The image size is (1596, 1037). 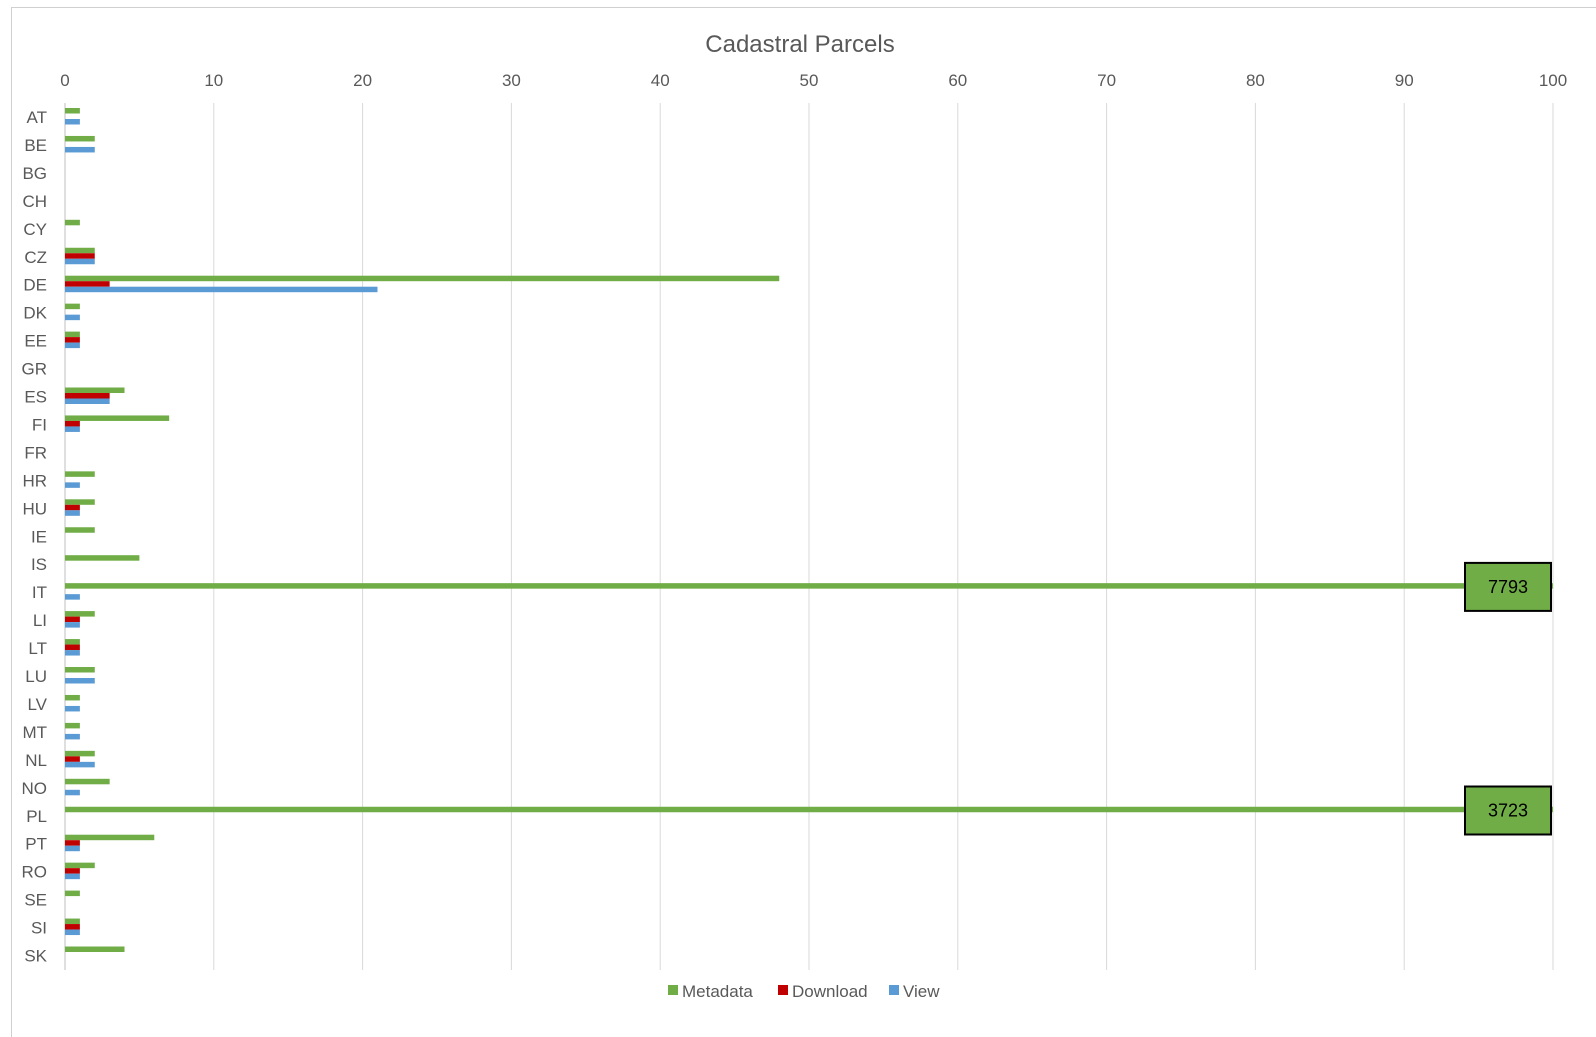 I want to click on callout-label: 7793, so click(x=1508, y=587).